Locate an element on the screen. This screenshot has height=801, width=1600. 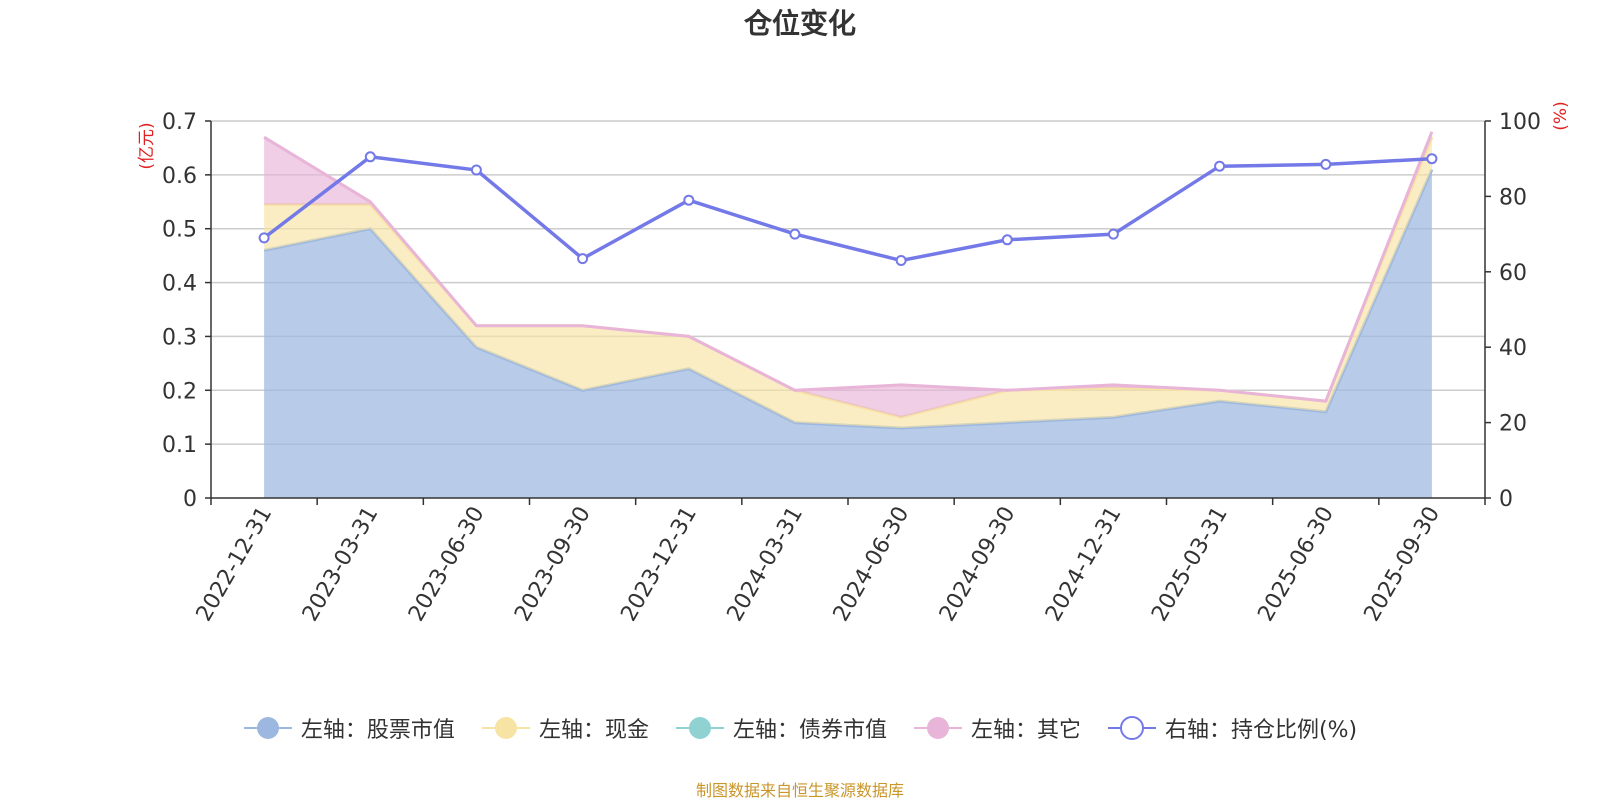
left-tick-label: 0.4 is located at coordinates (179, 284).